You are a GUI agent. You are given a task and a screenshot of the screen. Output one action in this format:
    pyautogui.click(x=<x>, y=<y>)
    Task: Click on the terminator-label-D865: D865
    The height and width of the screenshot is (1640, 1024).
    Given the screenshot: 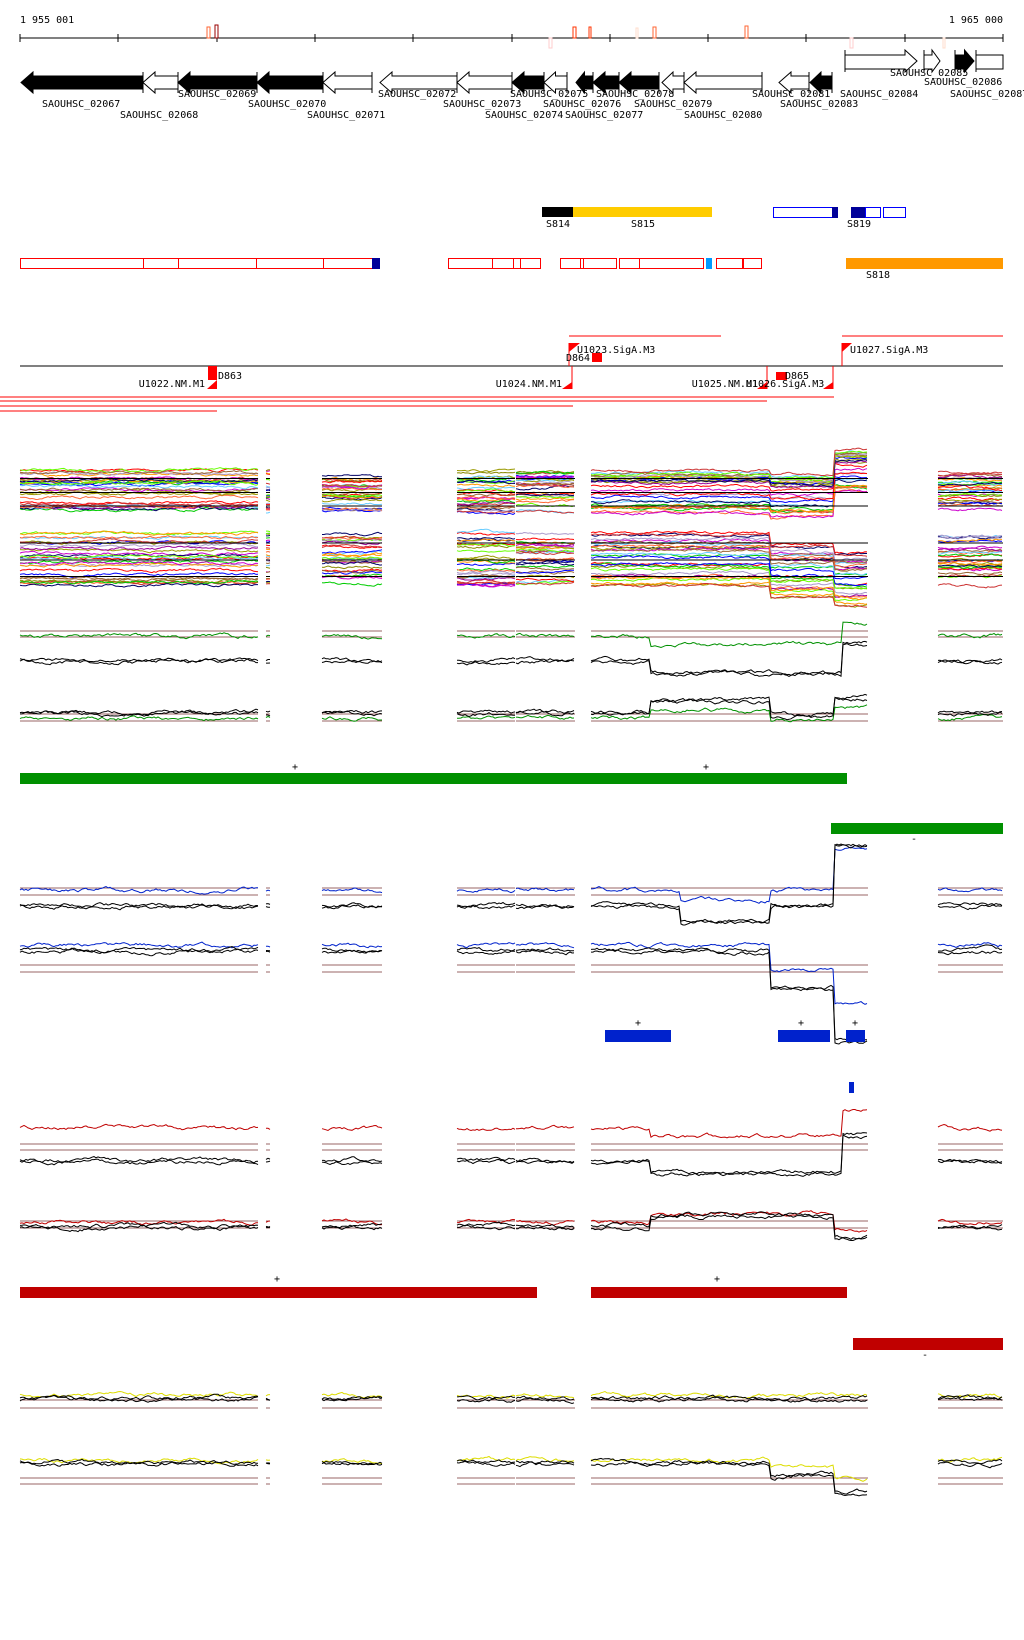 What is the action you would take?
    pyautogui.click(x=797, y=376)
    